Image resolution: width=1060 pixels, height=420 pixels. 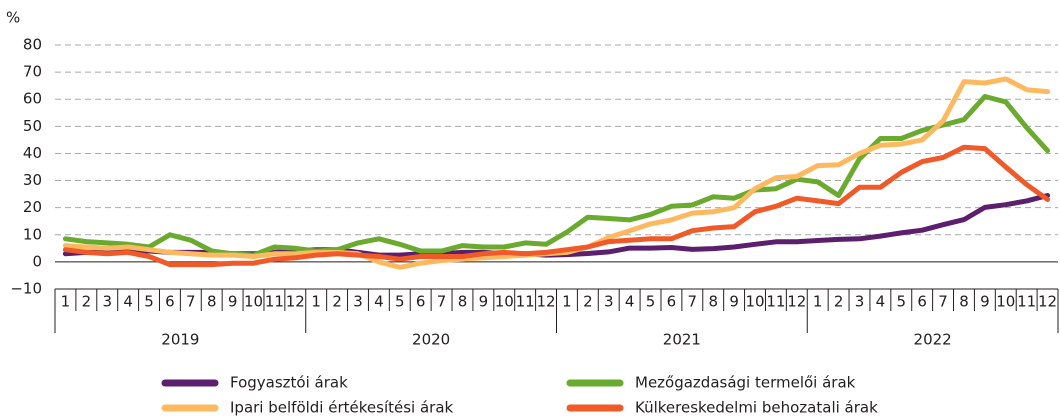 I want to click on legend-label: Mezőgazdasági termelői árak, so click(x=745, y=383).